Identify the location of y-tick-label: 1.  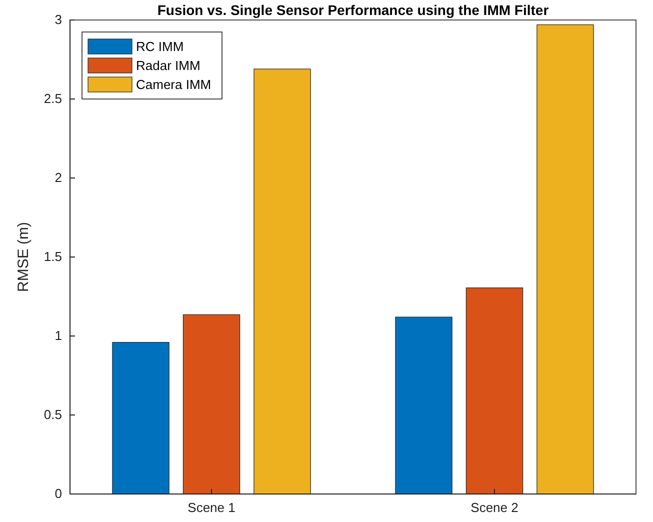
(58, 336).